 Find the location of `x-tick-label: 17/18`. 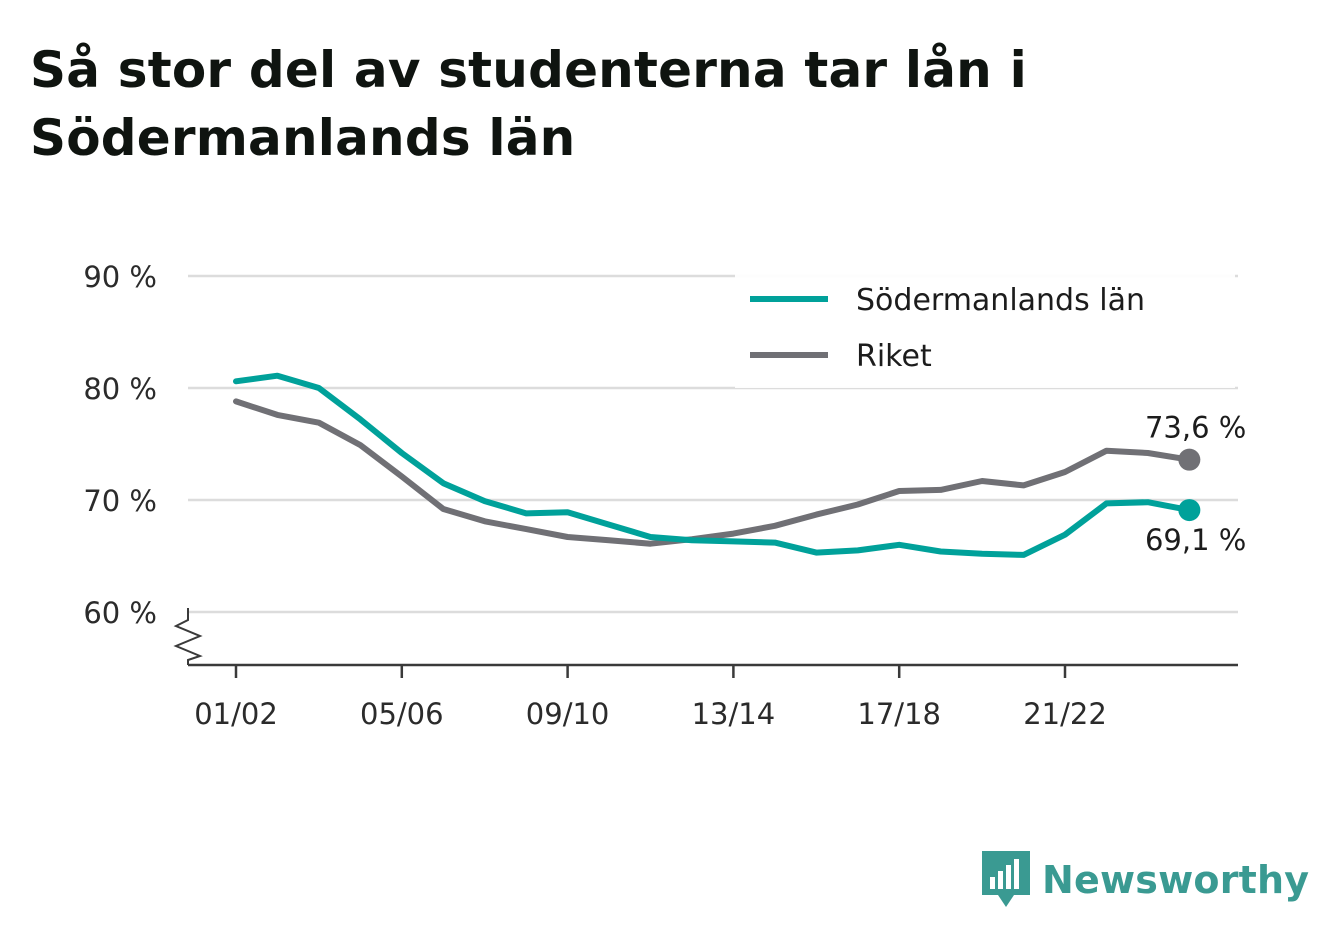

x-tick-label: 17/18 is located at coordinates (899, 714).